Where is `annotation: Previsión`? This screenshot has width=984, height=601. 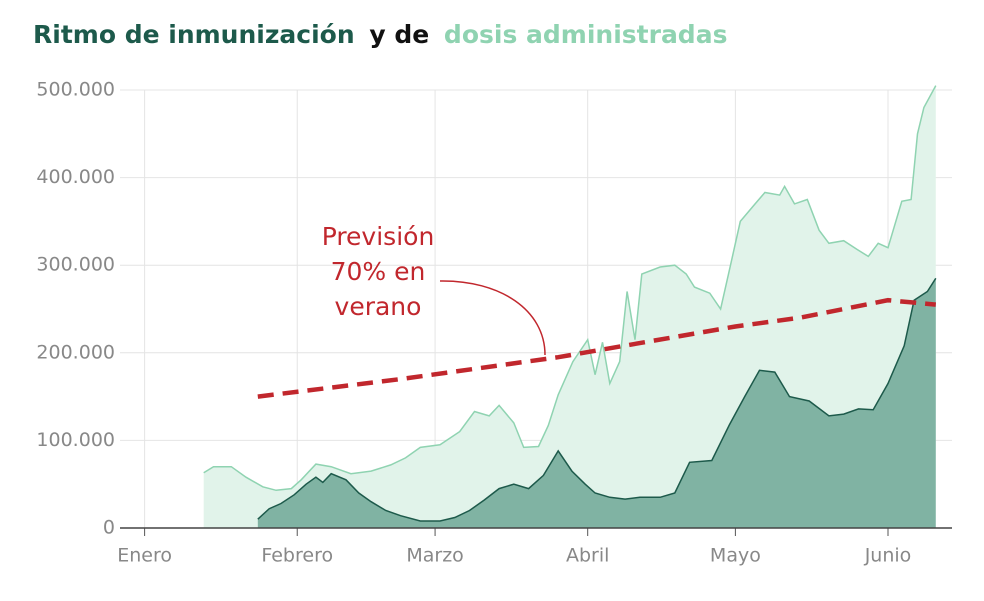 annotation: Previsión is located at coordinates (378, 236).